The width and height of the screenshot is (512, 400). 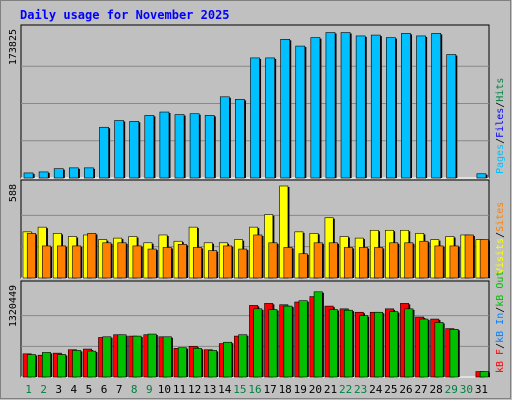 I want to click on legend-kbf-kbin-kbout: kB F/kB In/kB Out, so click(x=500, y=322).